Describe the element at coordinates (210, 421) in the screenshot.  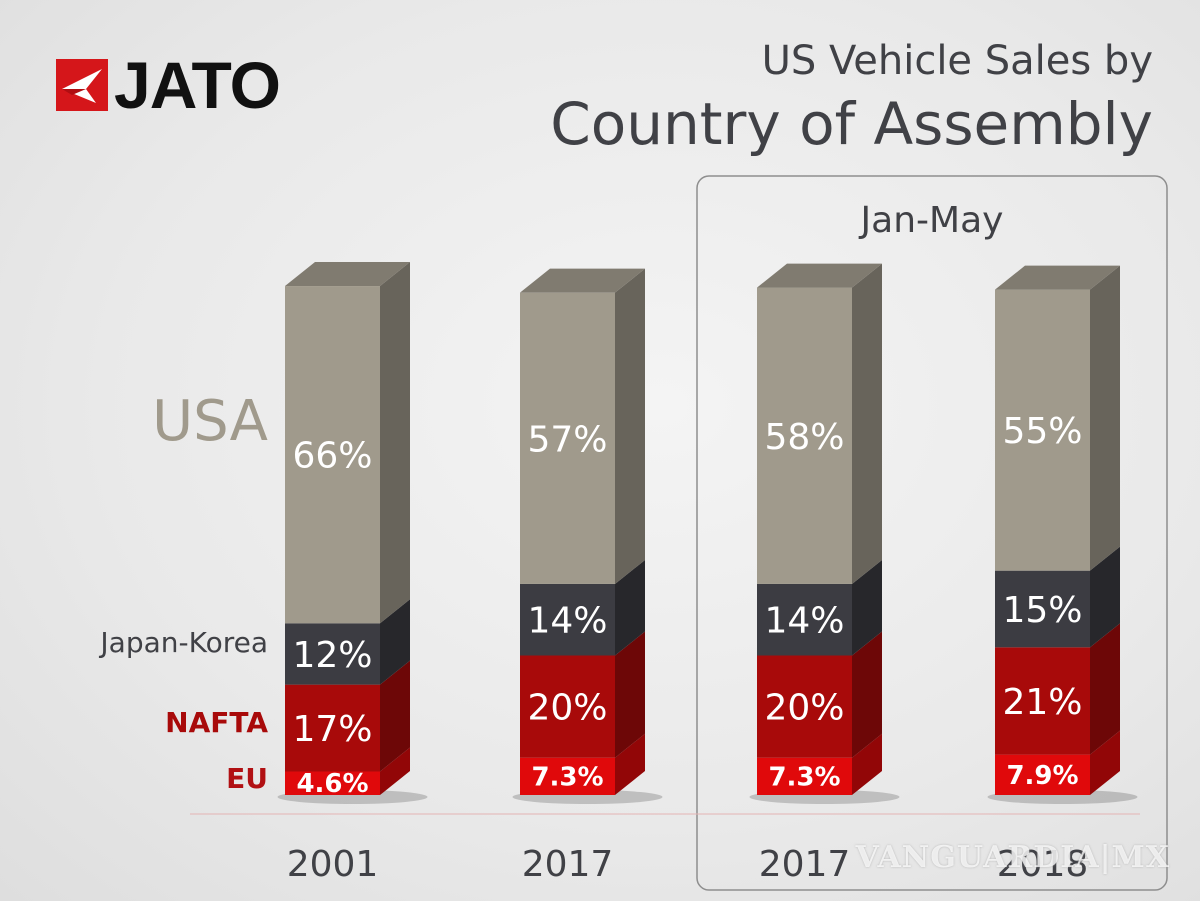
I see `series-label-usa: USA` at that location.